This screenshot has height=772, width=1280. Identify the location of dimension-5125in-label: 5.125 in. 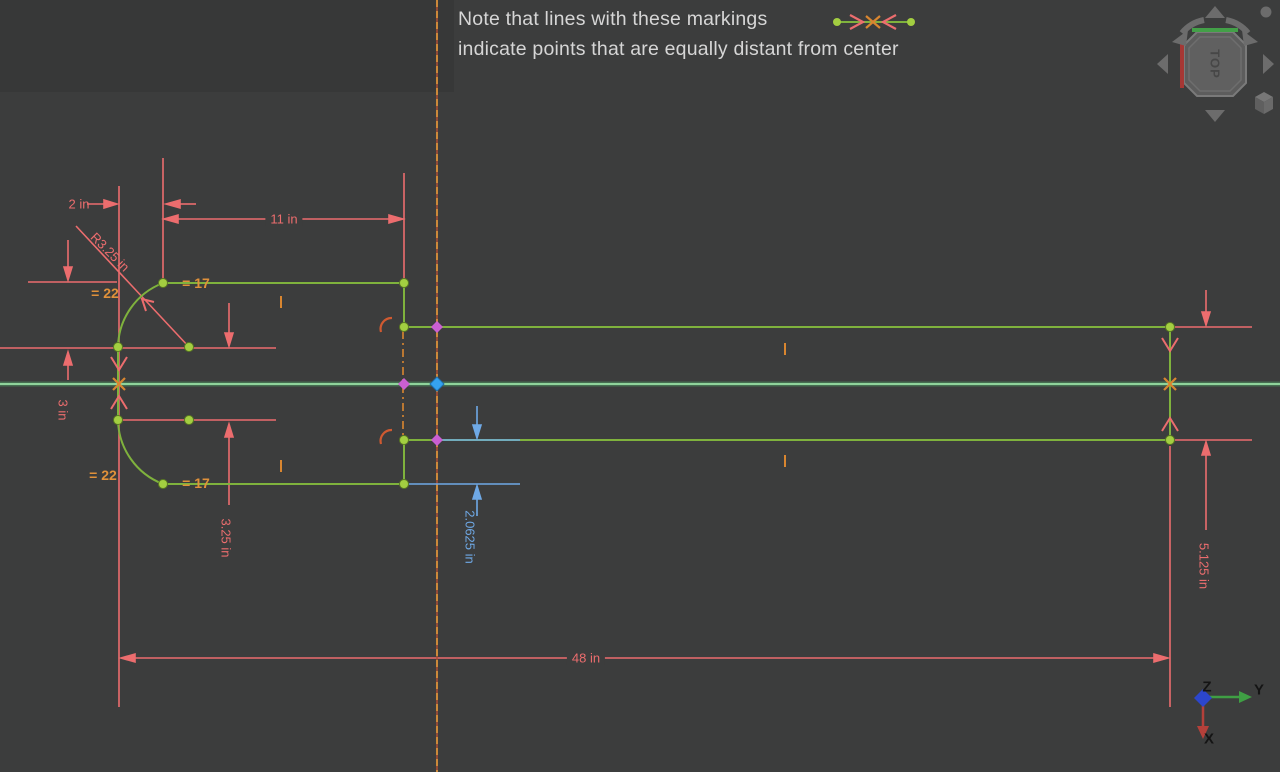
(1204, 566).